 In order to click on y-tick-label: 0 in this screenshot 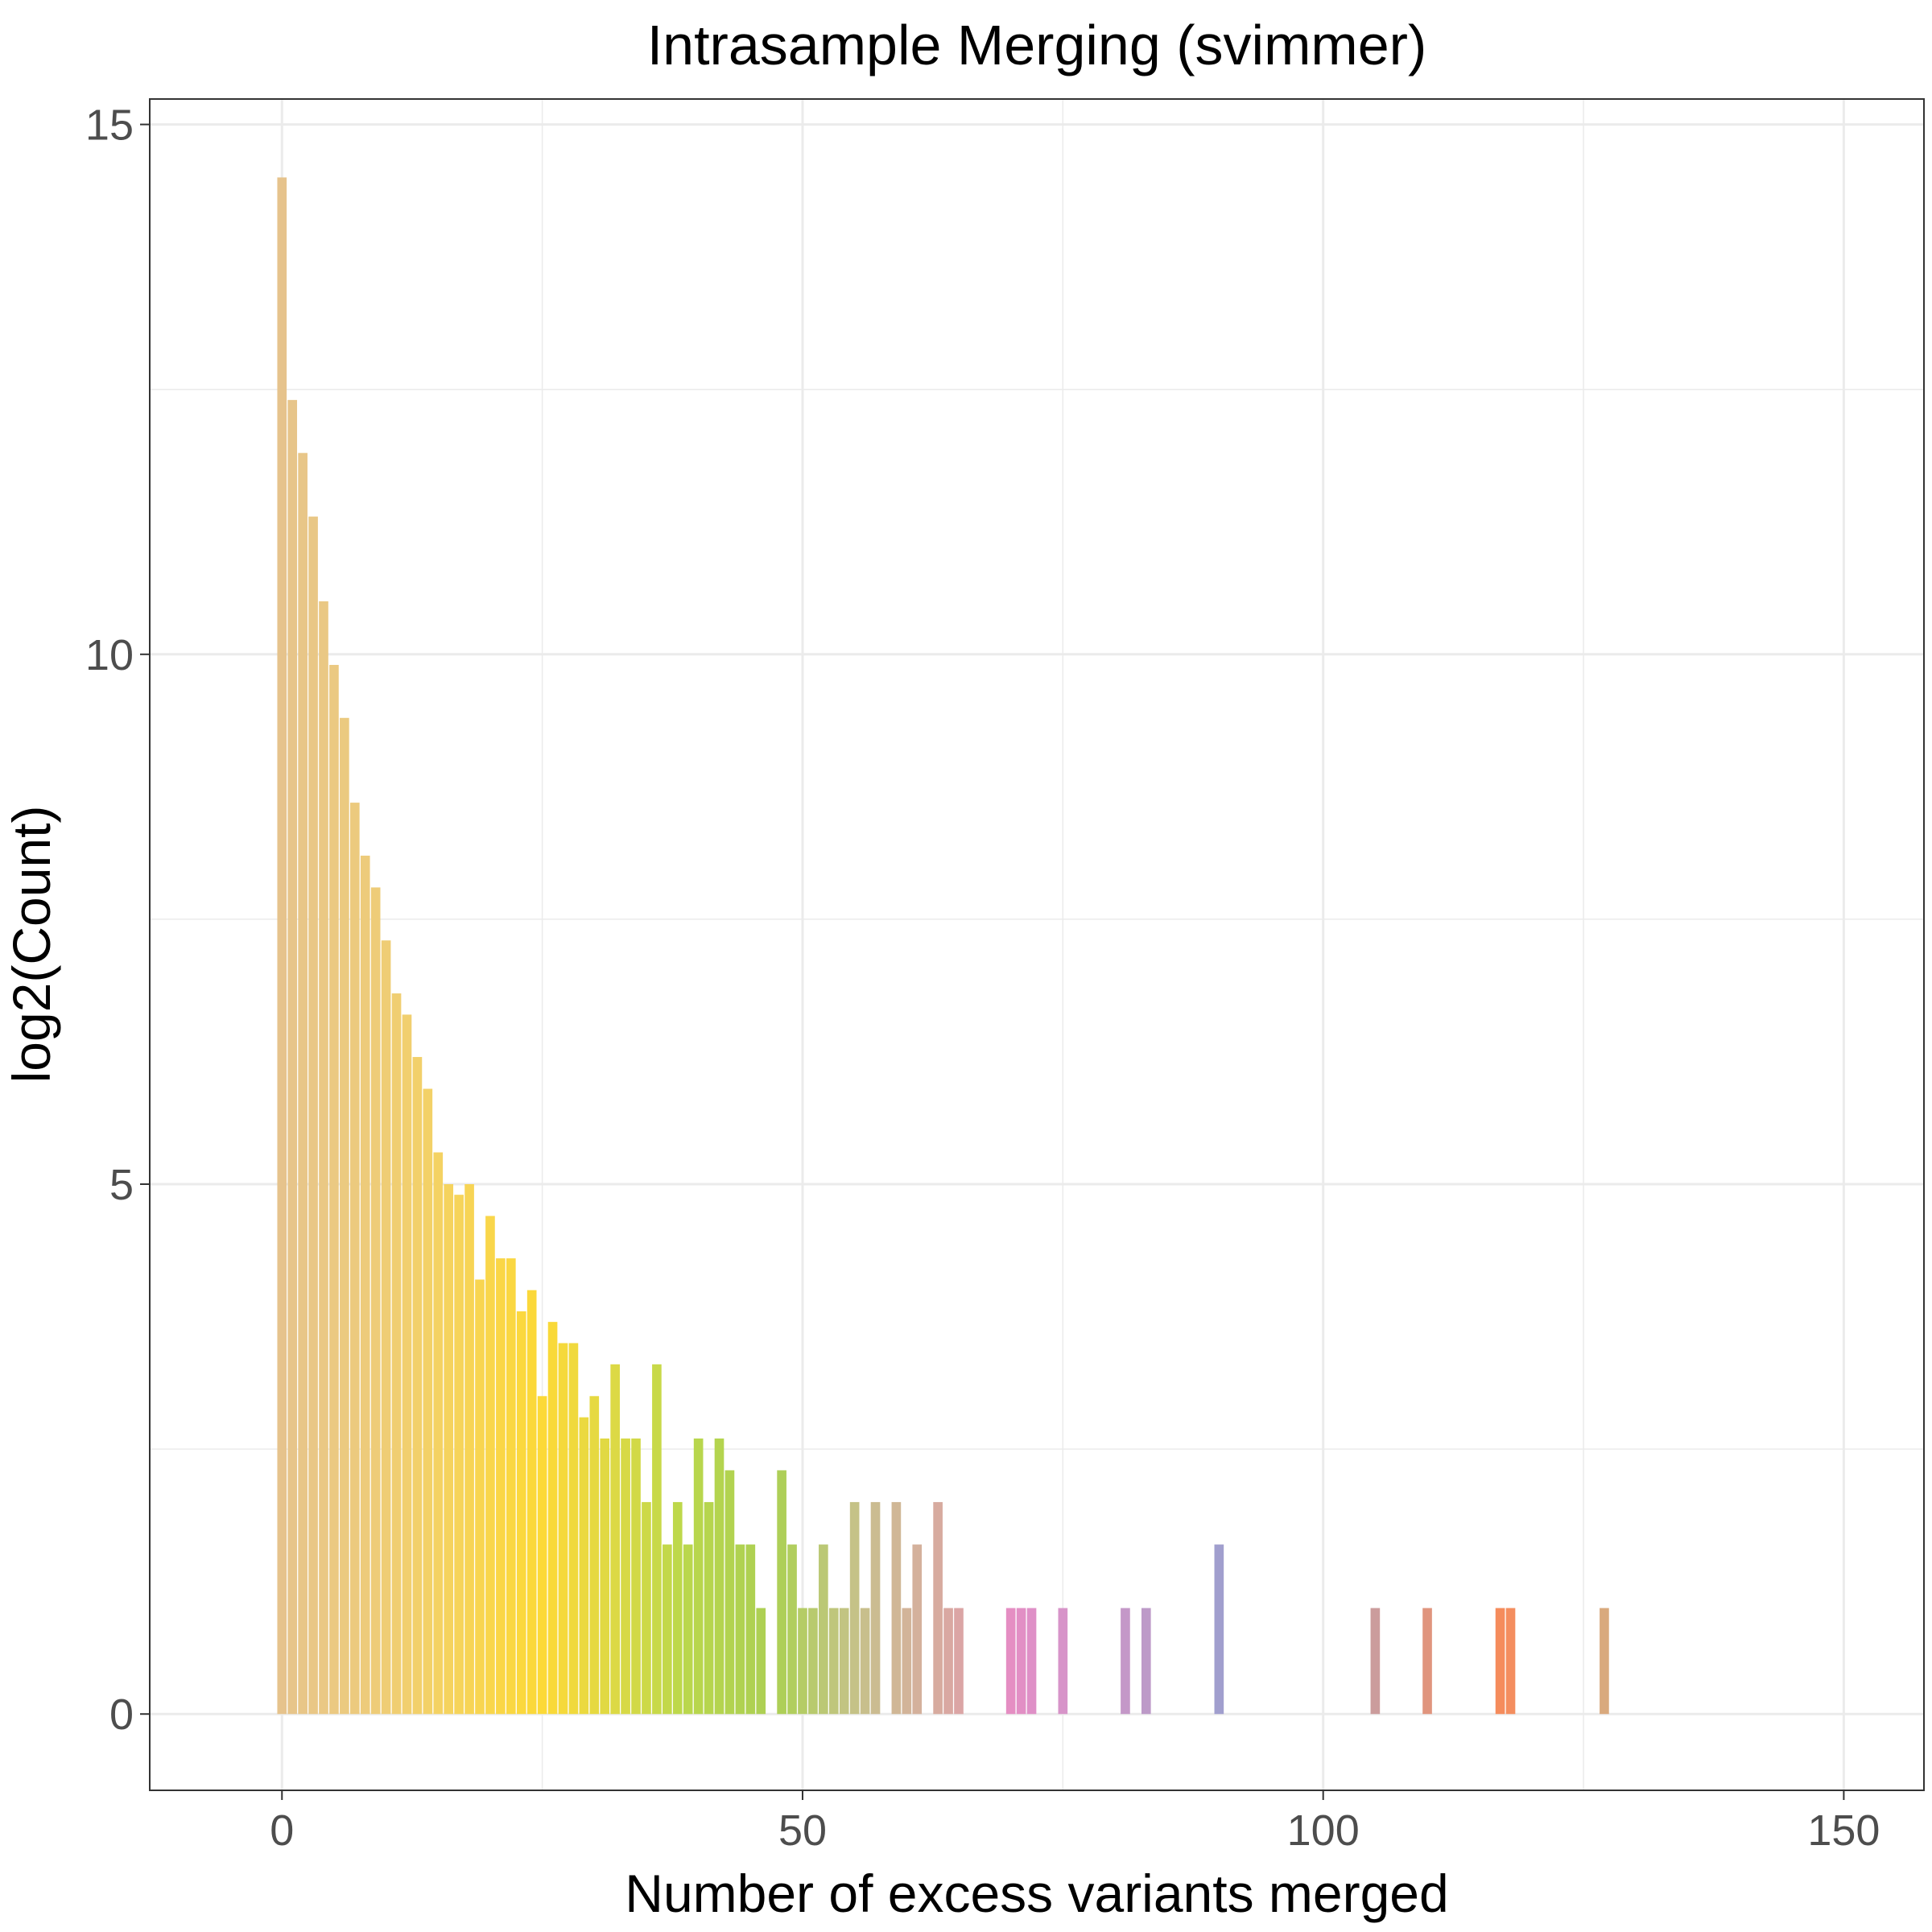, I will do `click(121, 1714)`.